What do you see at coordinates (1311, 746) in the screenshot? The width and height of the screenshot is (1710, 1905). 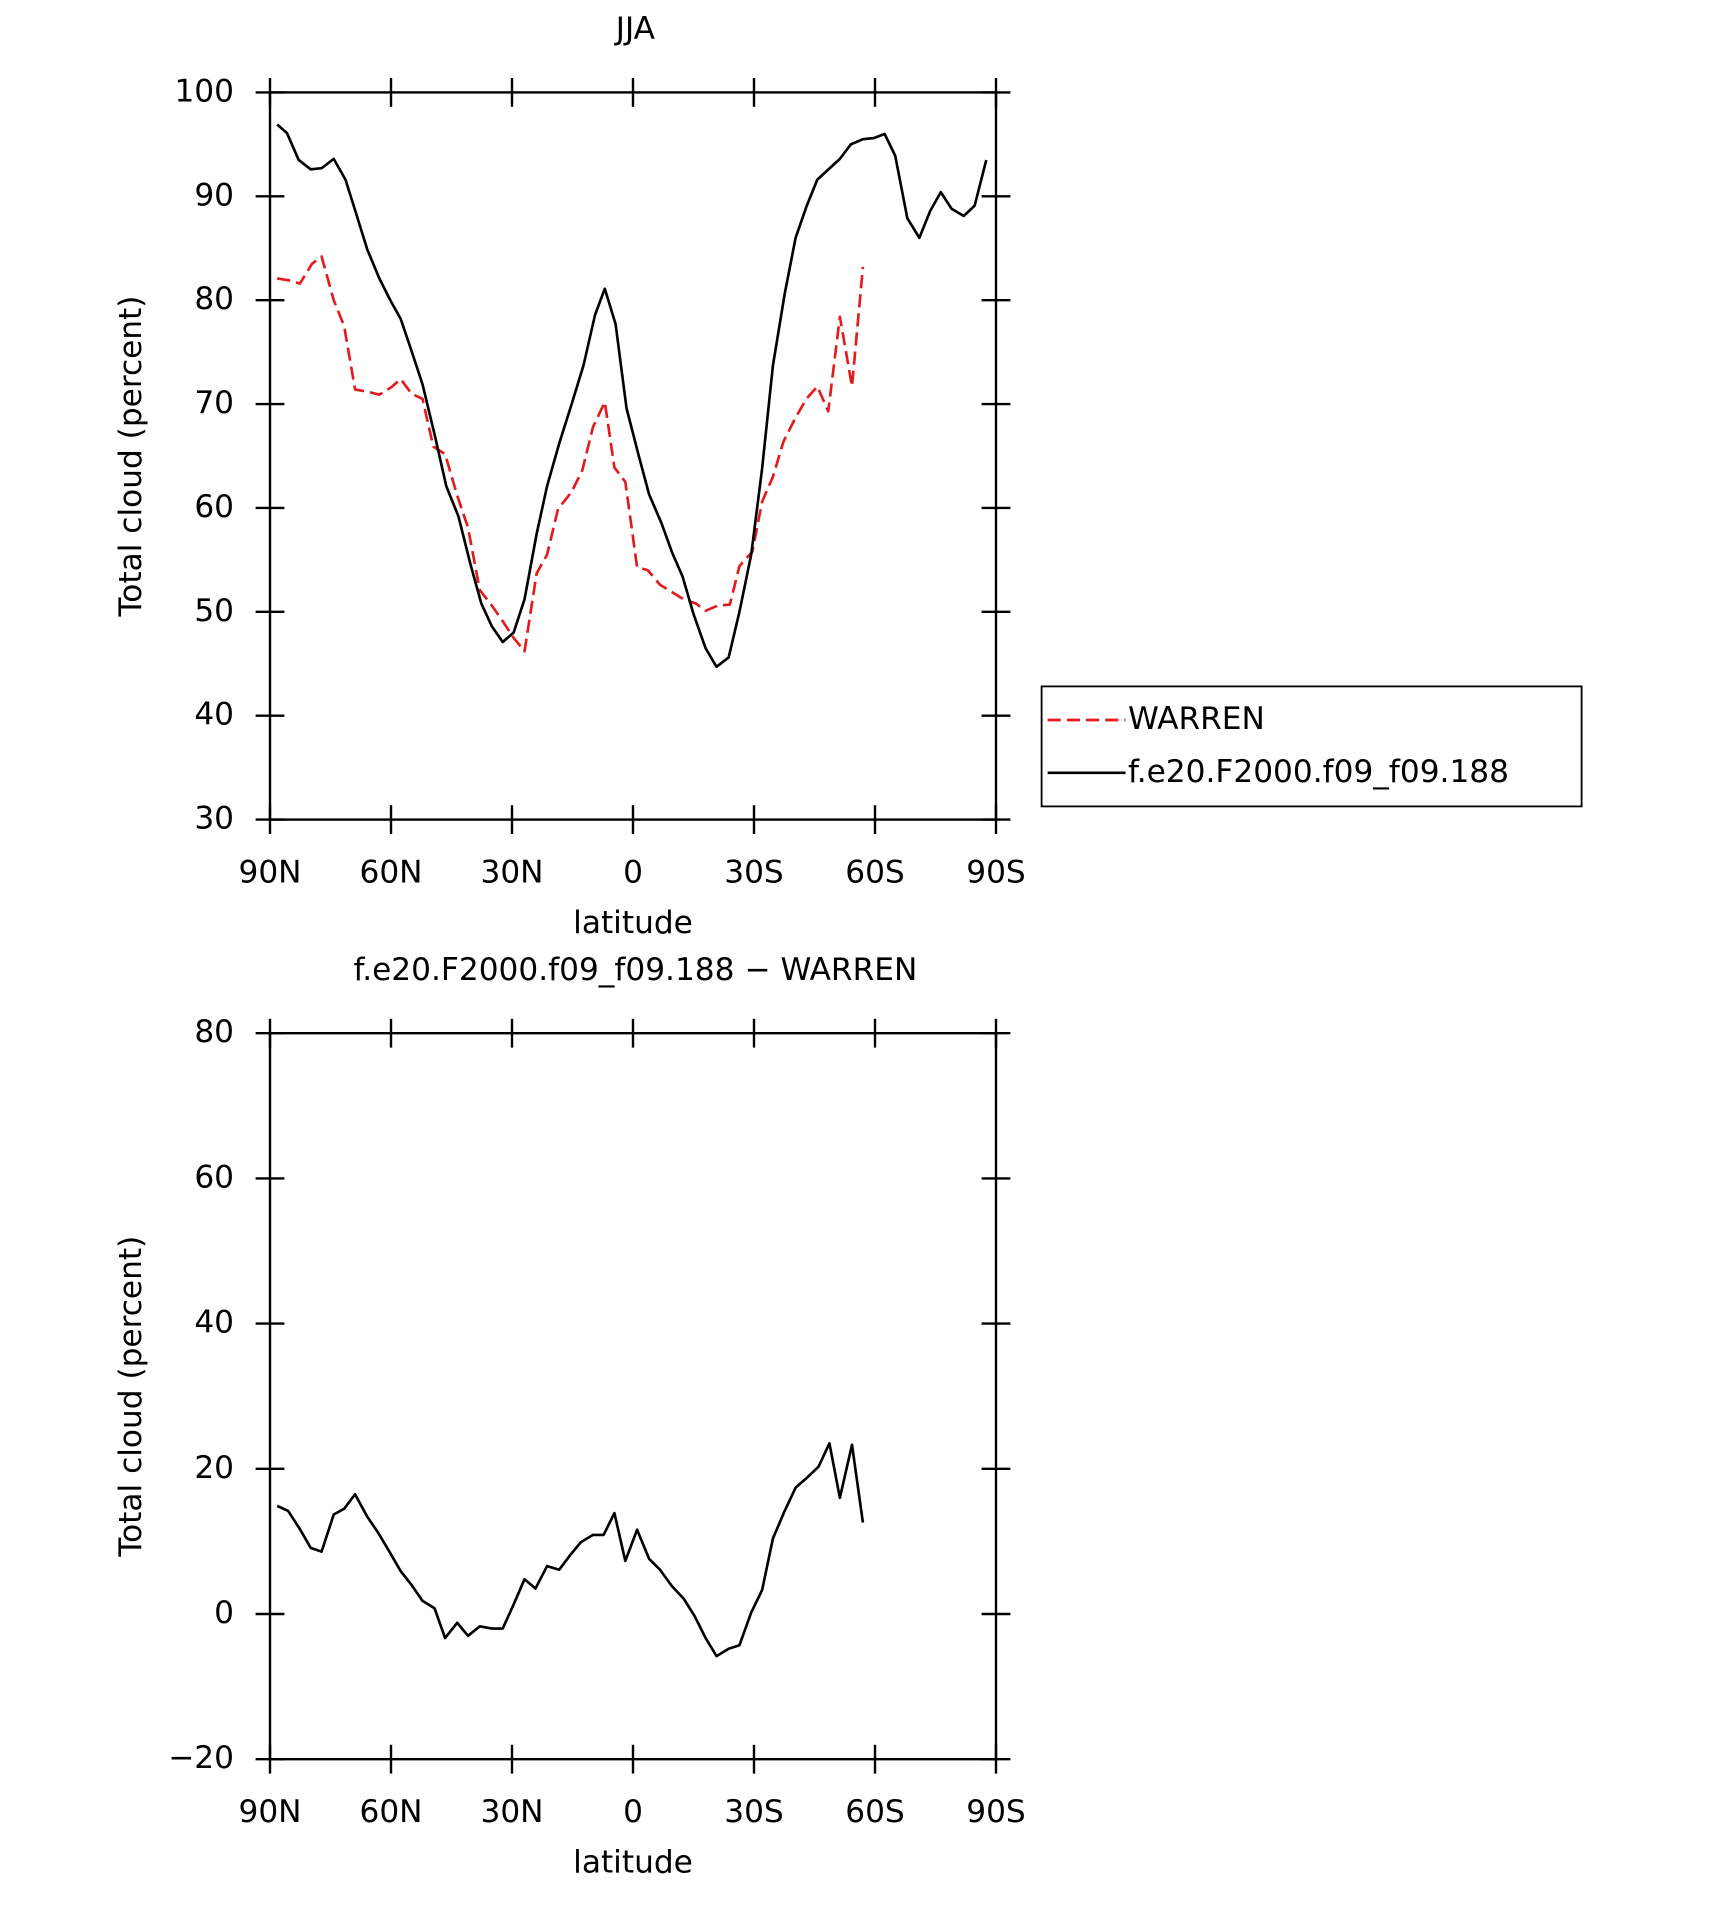 I see `legend-box` at bounding box center [1311, 746].